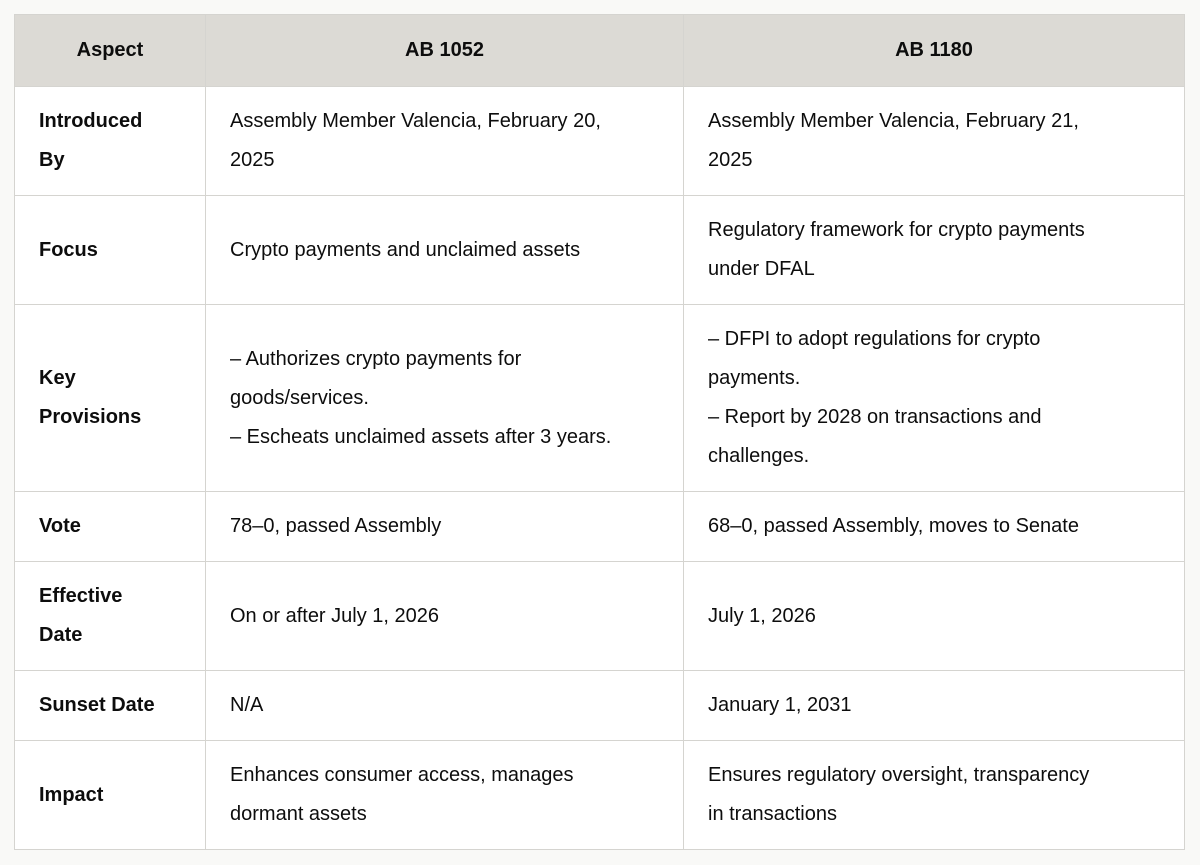 The width and height of the screenshot is (1200, 865). Describe the element at coordinates (444, 50) in the screenshot. I see `header-cell-ab1052: AB 1052` at that location.